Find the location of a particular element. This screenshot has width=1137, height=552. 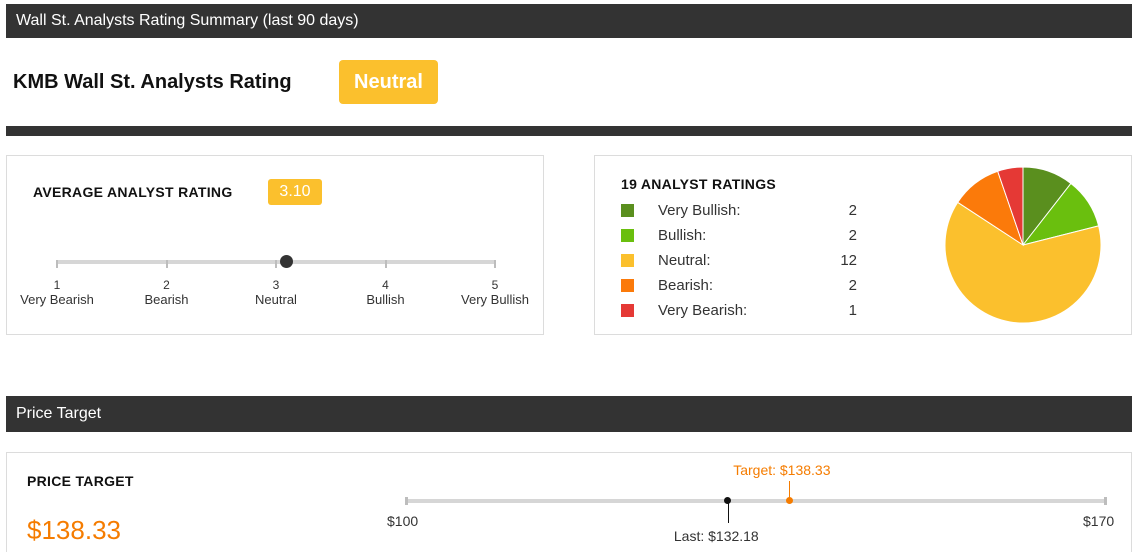

legend-label: Bullish: is located at coordinates (682, 235).